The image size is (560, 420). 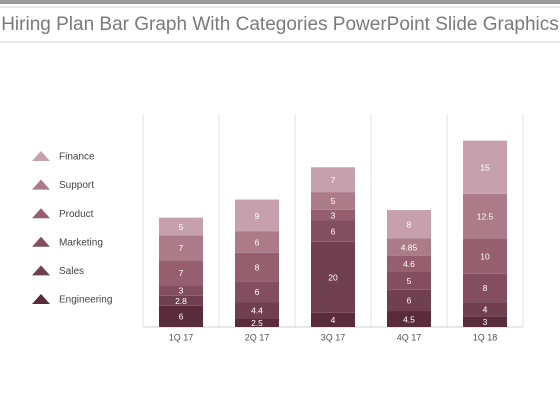 I want to click on segment-label: 10, so click(x=485, y=256).